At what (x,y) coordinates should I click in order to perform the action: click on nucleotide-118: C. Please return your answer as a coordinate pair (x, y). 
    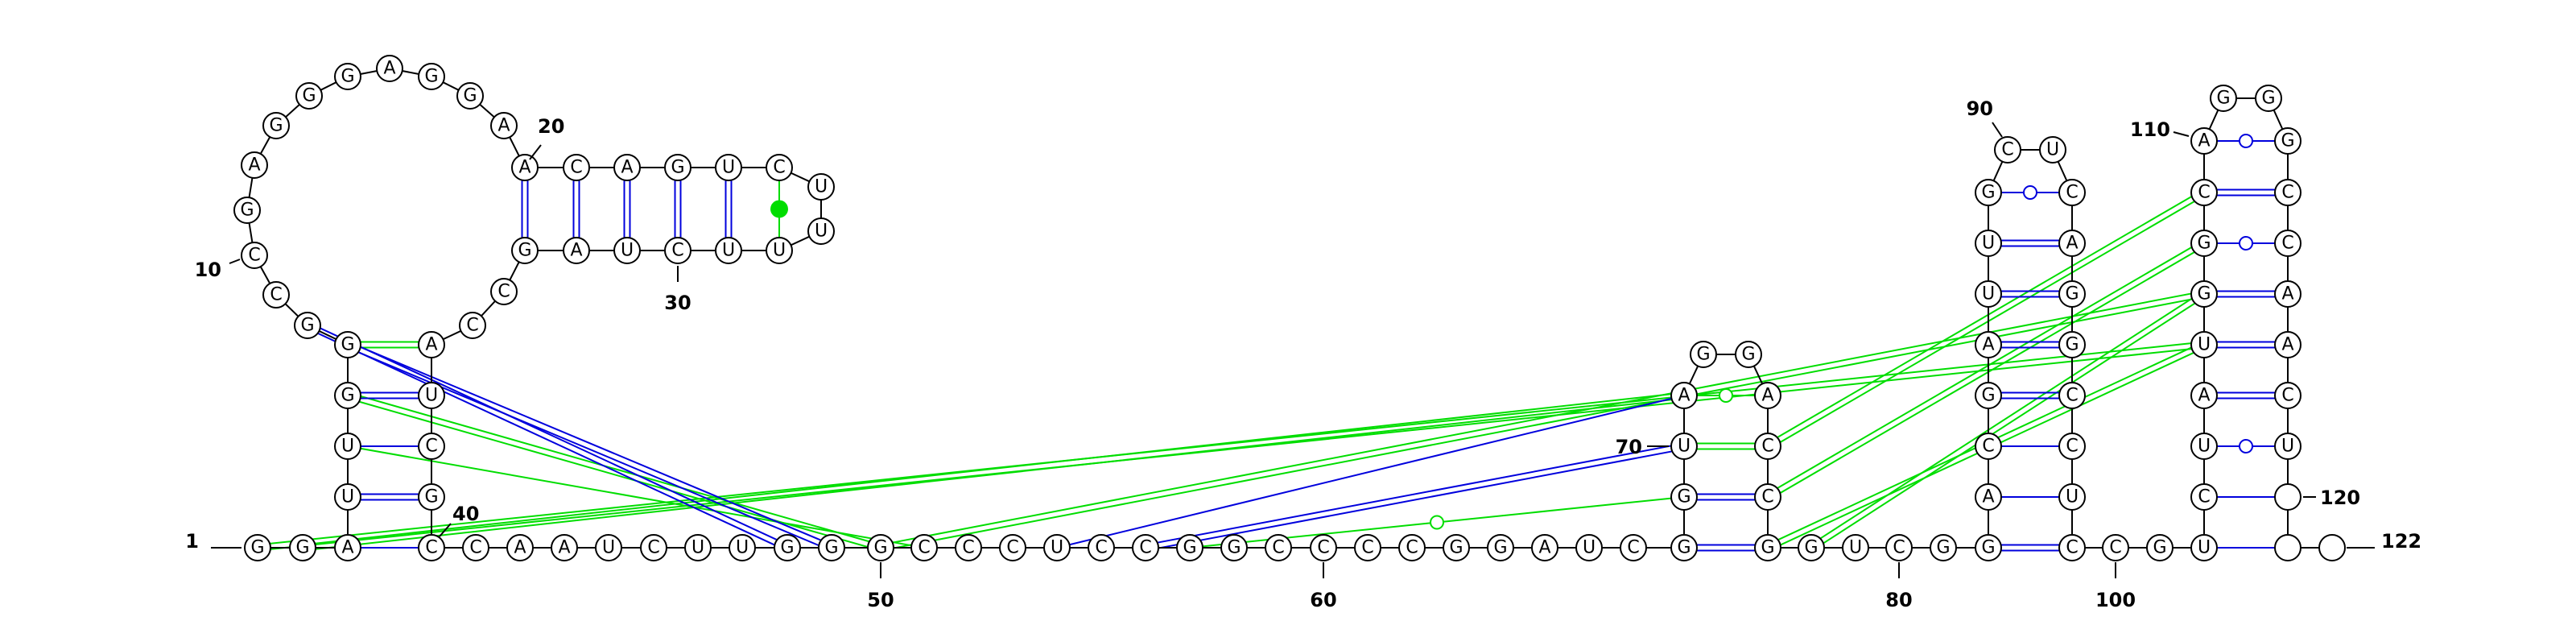
    Looking at the image, I should click on (2287, 395).